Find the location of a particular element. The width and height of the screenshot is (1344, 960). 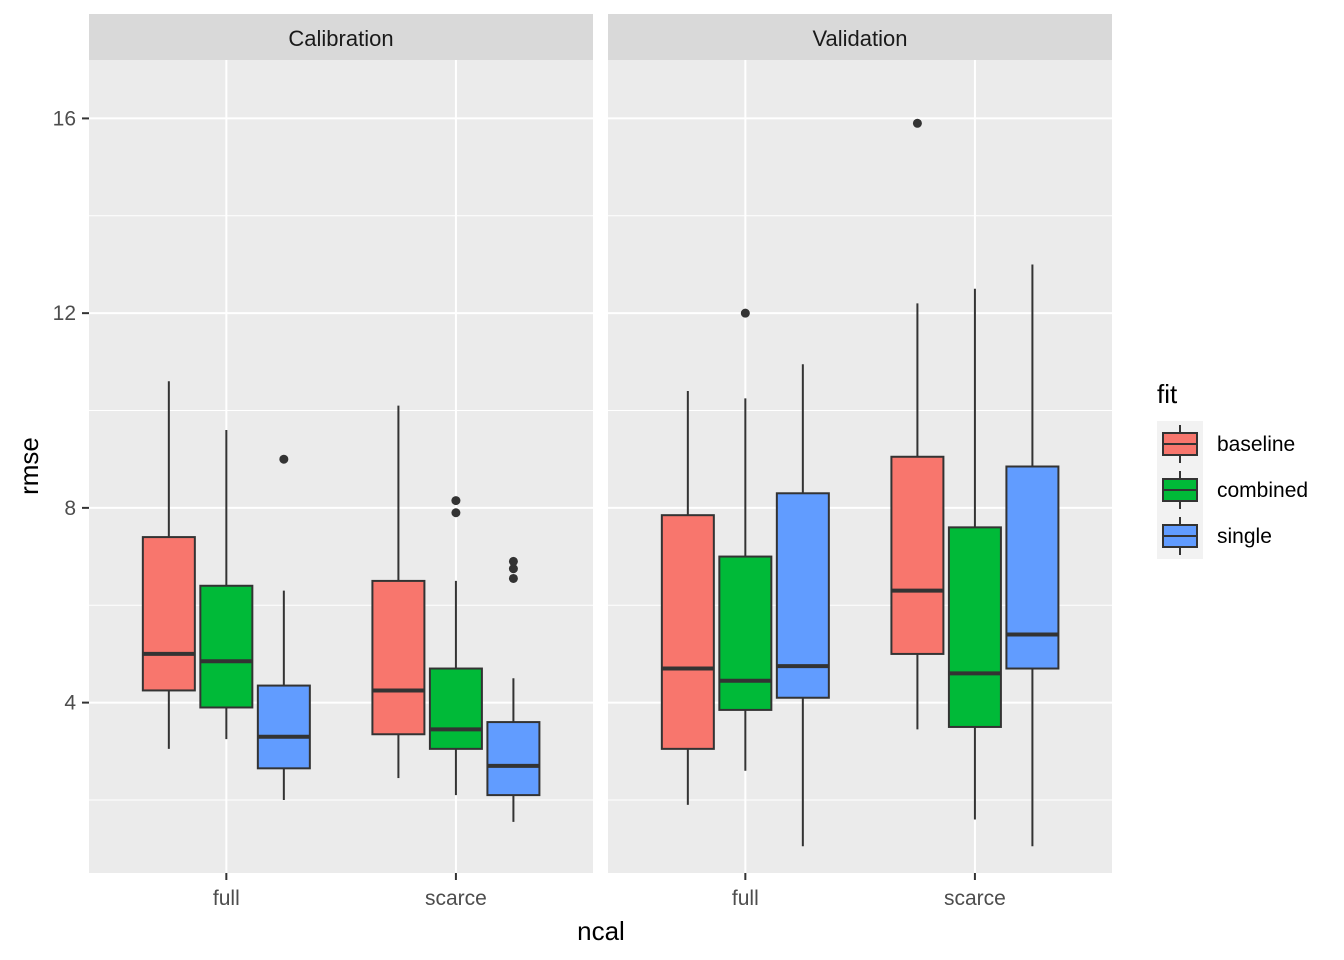

strip-background-calibration is located at coordinates (341, 37).